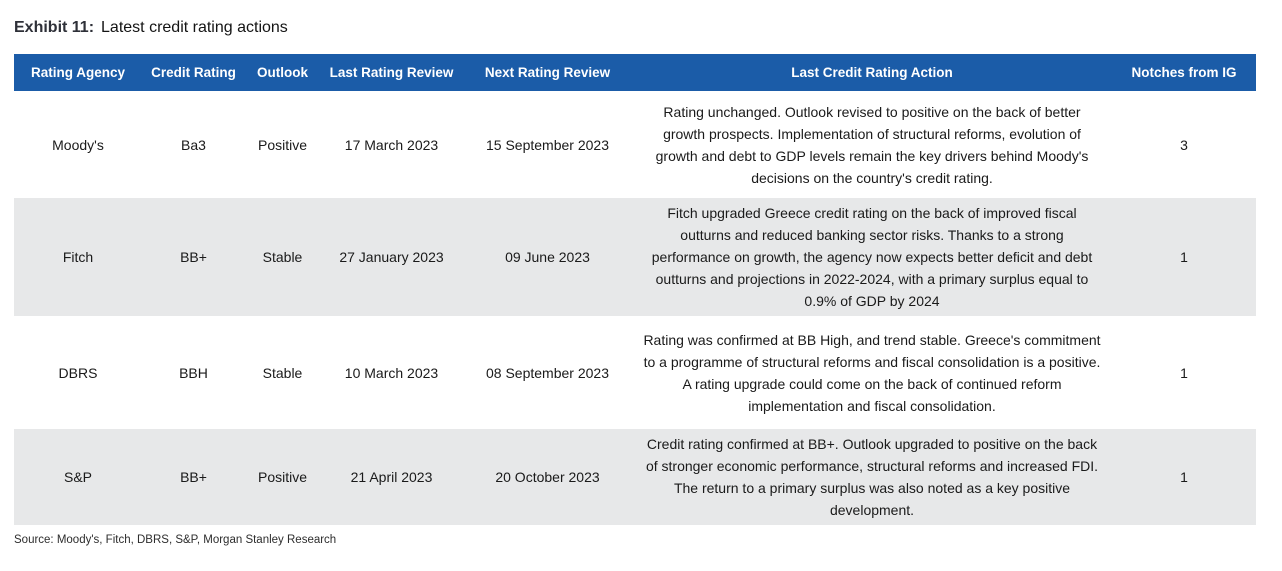 The height and width of the screenshot is (571, 1282). What do you see at coordinates (1184, 72) in the screenshot?
I see `column-header-notches-from-ig: Notches from IG` at bounding box center [1184, 72].